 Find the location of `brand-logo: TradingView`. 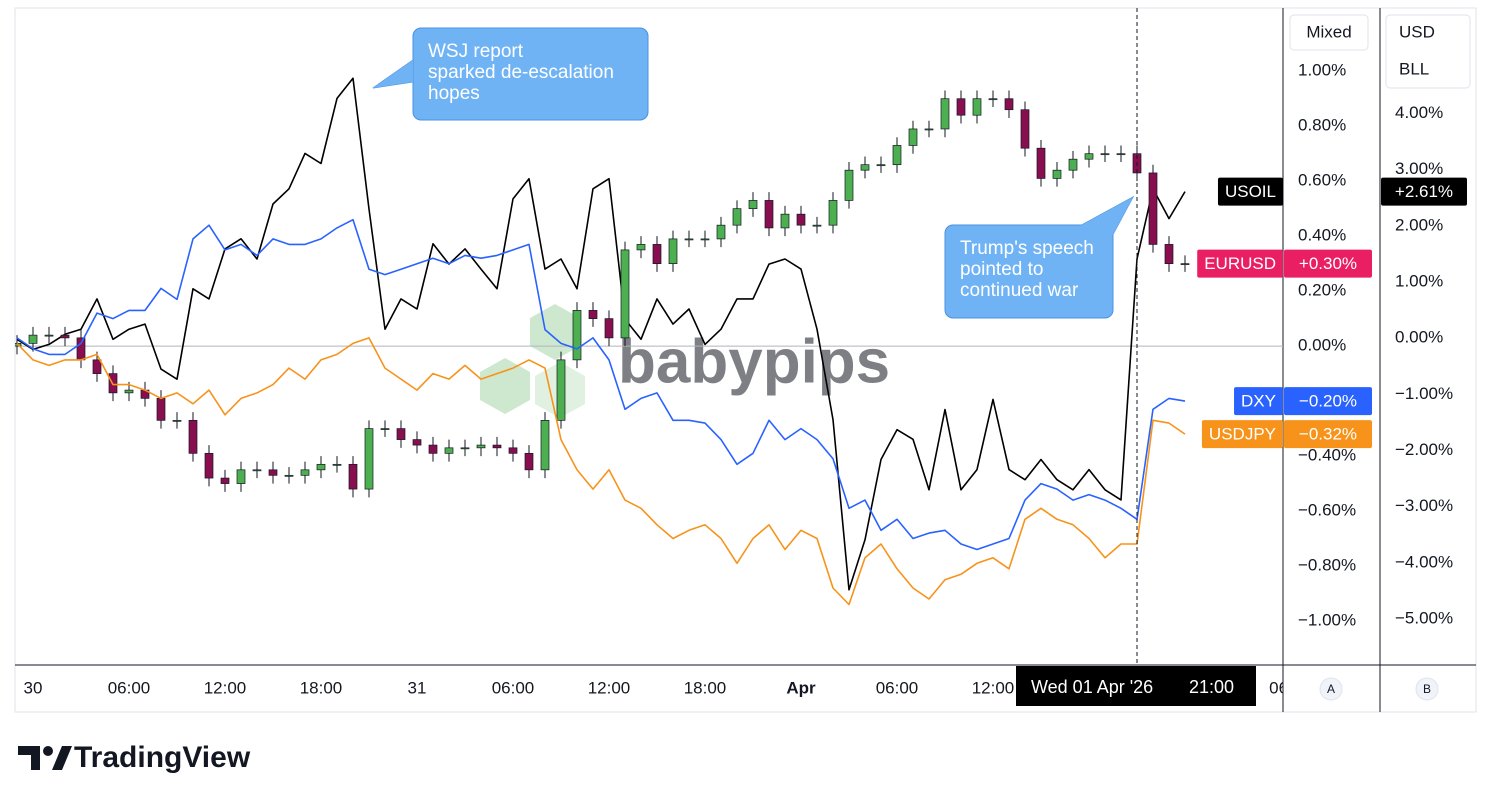

brand-logo: TradingView is located at coordinates (134, 757).